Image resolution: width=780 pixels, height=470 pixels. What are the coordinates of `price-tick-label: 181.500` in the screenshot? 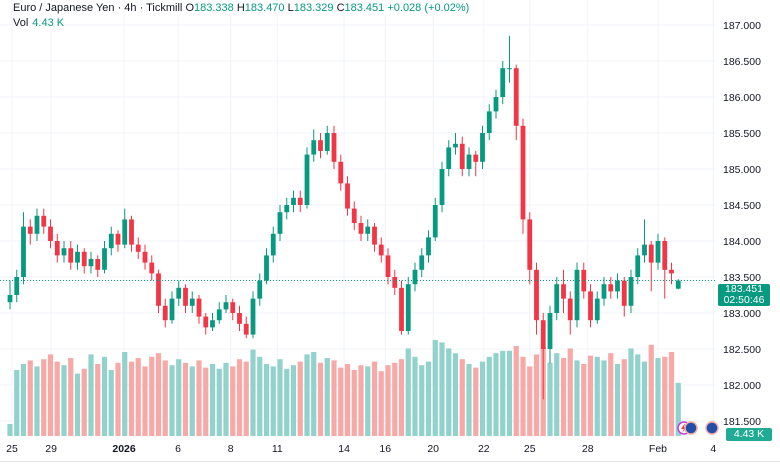 It's located at (742, 422).